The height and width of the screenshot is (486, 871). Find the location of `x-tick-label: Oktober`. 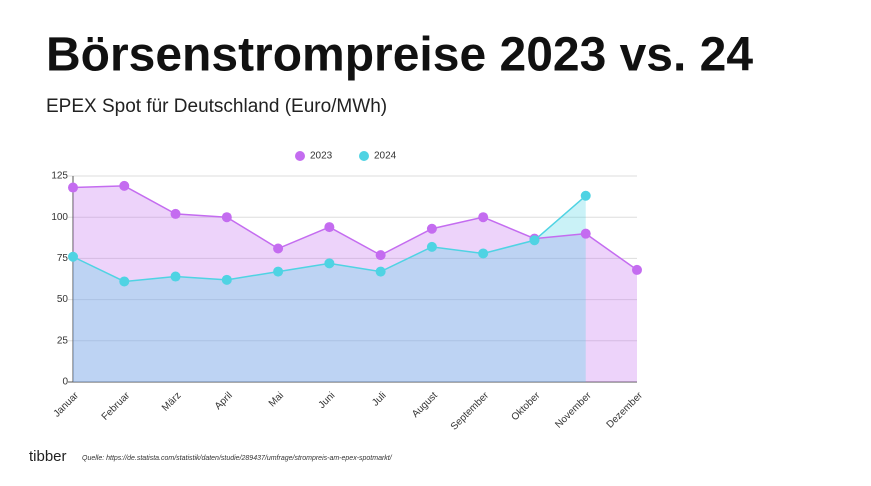

x-tick-label: Oktober is located at coordinates (526, 406).